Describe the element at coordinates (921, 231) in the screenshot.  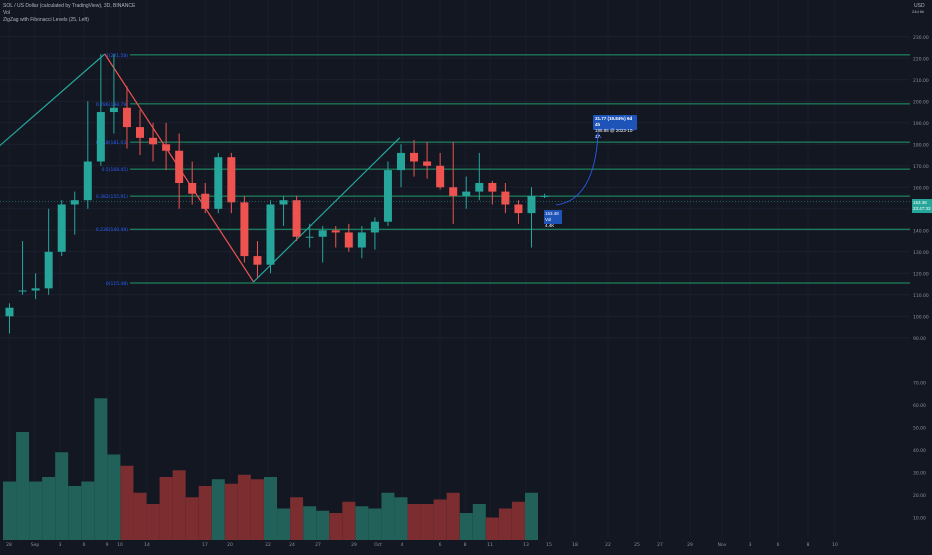
I see `price-tick-label: 140.00` at that location.